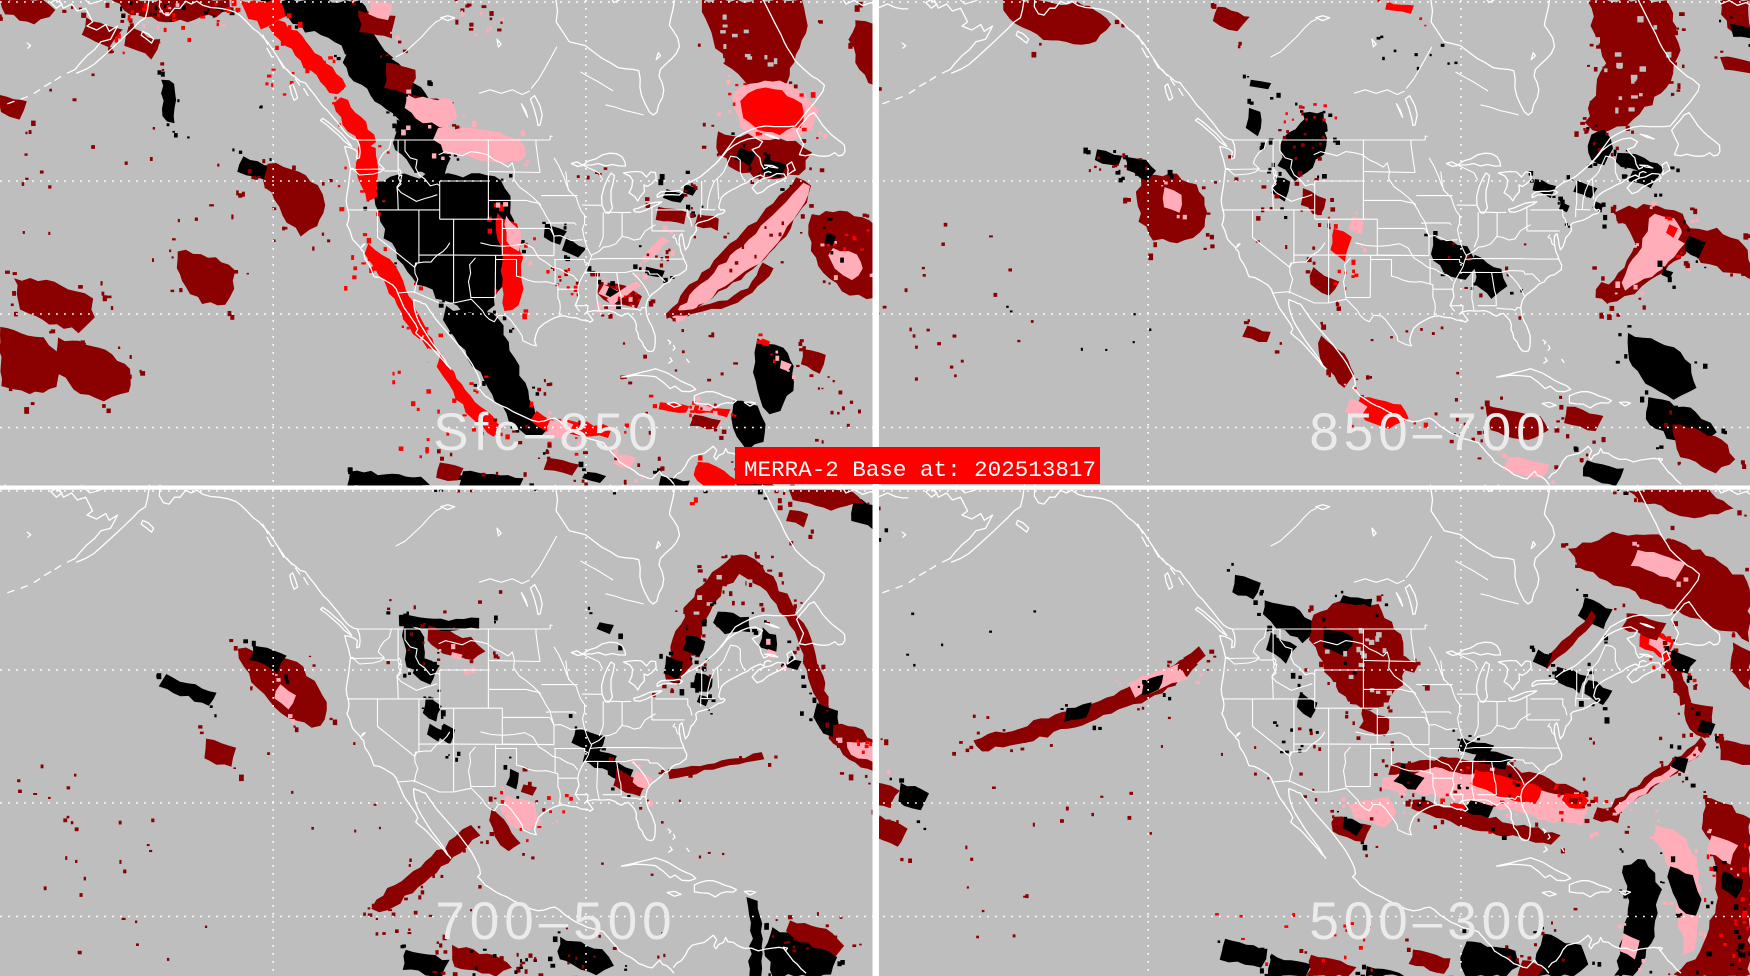 Image resolution: width=1750 pixels, height=976 pixels. What do you see at coordinates (1429, 432) in the screenshot?
I see `svg-text: 850–700` at bounding box center [1429, 432].